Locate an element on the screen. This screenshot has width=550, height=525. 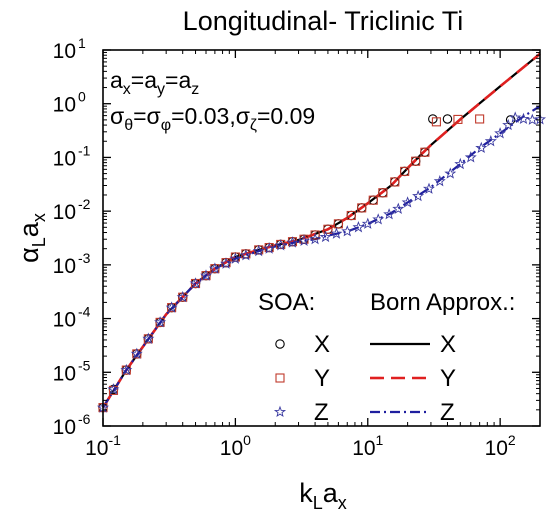
legend-glyphs is located at coordinates (351, 378).